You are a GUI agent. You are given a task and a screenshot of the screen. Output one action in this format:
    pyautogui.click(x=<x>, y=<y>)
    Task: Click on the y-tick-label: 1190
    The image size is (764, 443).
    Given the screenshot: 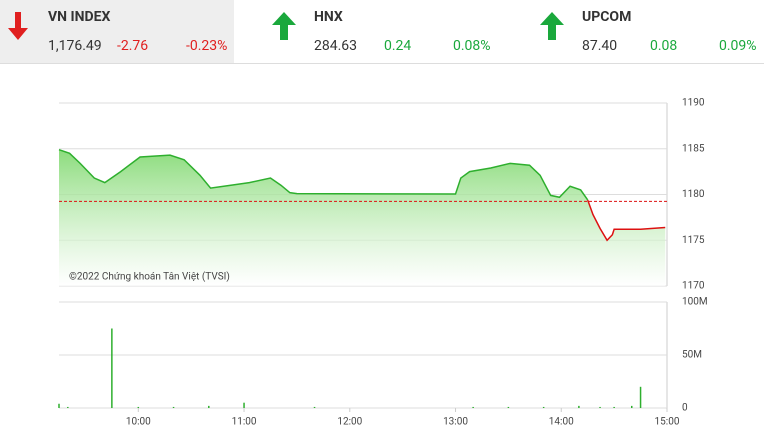 What is the action you would take?
    pyautogui.click(x=693, y=103)
    